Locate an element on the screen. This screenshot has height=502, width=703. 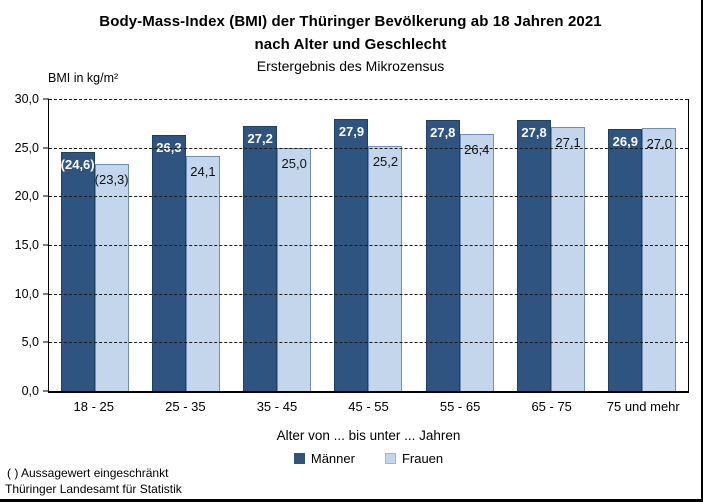
y-tick-label: 0,0 is located at coordinates (30, 391).